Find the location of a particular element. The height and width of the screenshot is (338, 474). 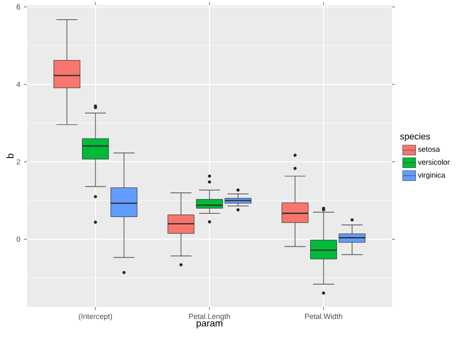

y-axis-title: b is located at coordinates (10, 156).